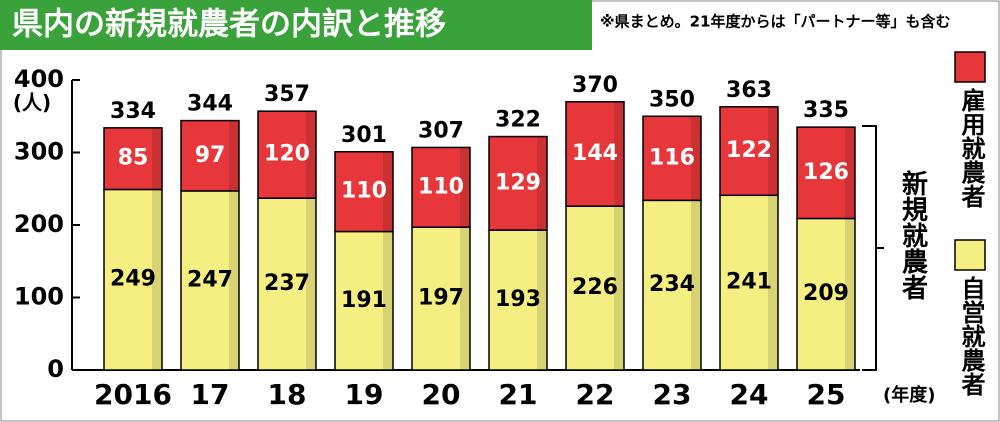  What do you see at coordinates (749, 394) in the screenshot?
I see `x-tick-label: 24` at bounding box center [749, 394].